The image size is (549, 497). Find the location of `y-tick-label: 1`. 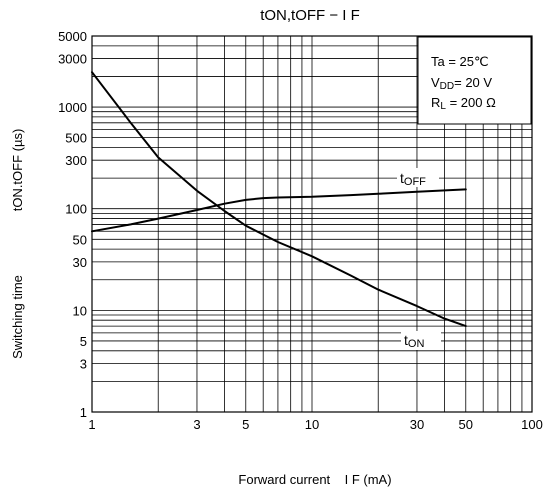

y-tick-label: 1 is located at coordinates (83, 412).